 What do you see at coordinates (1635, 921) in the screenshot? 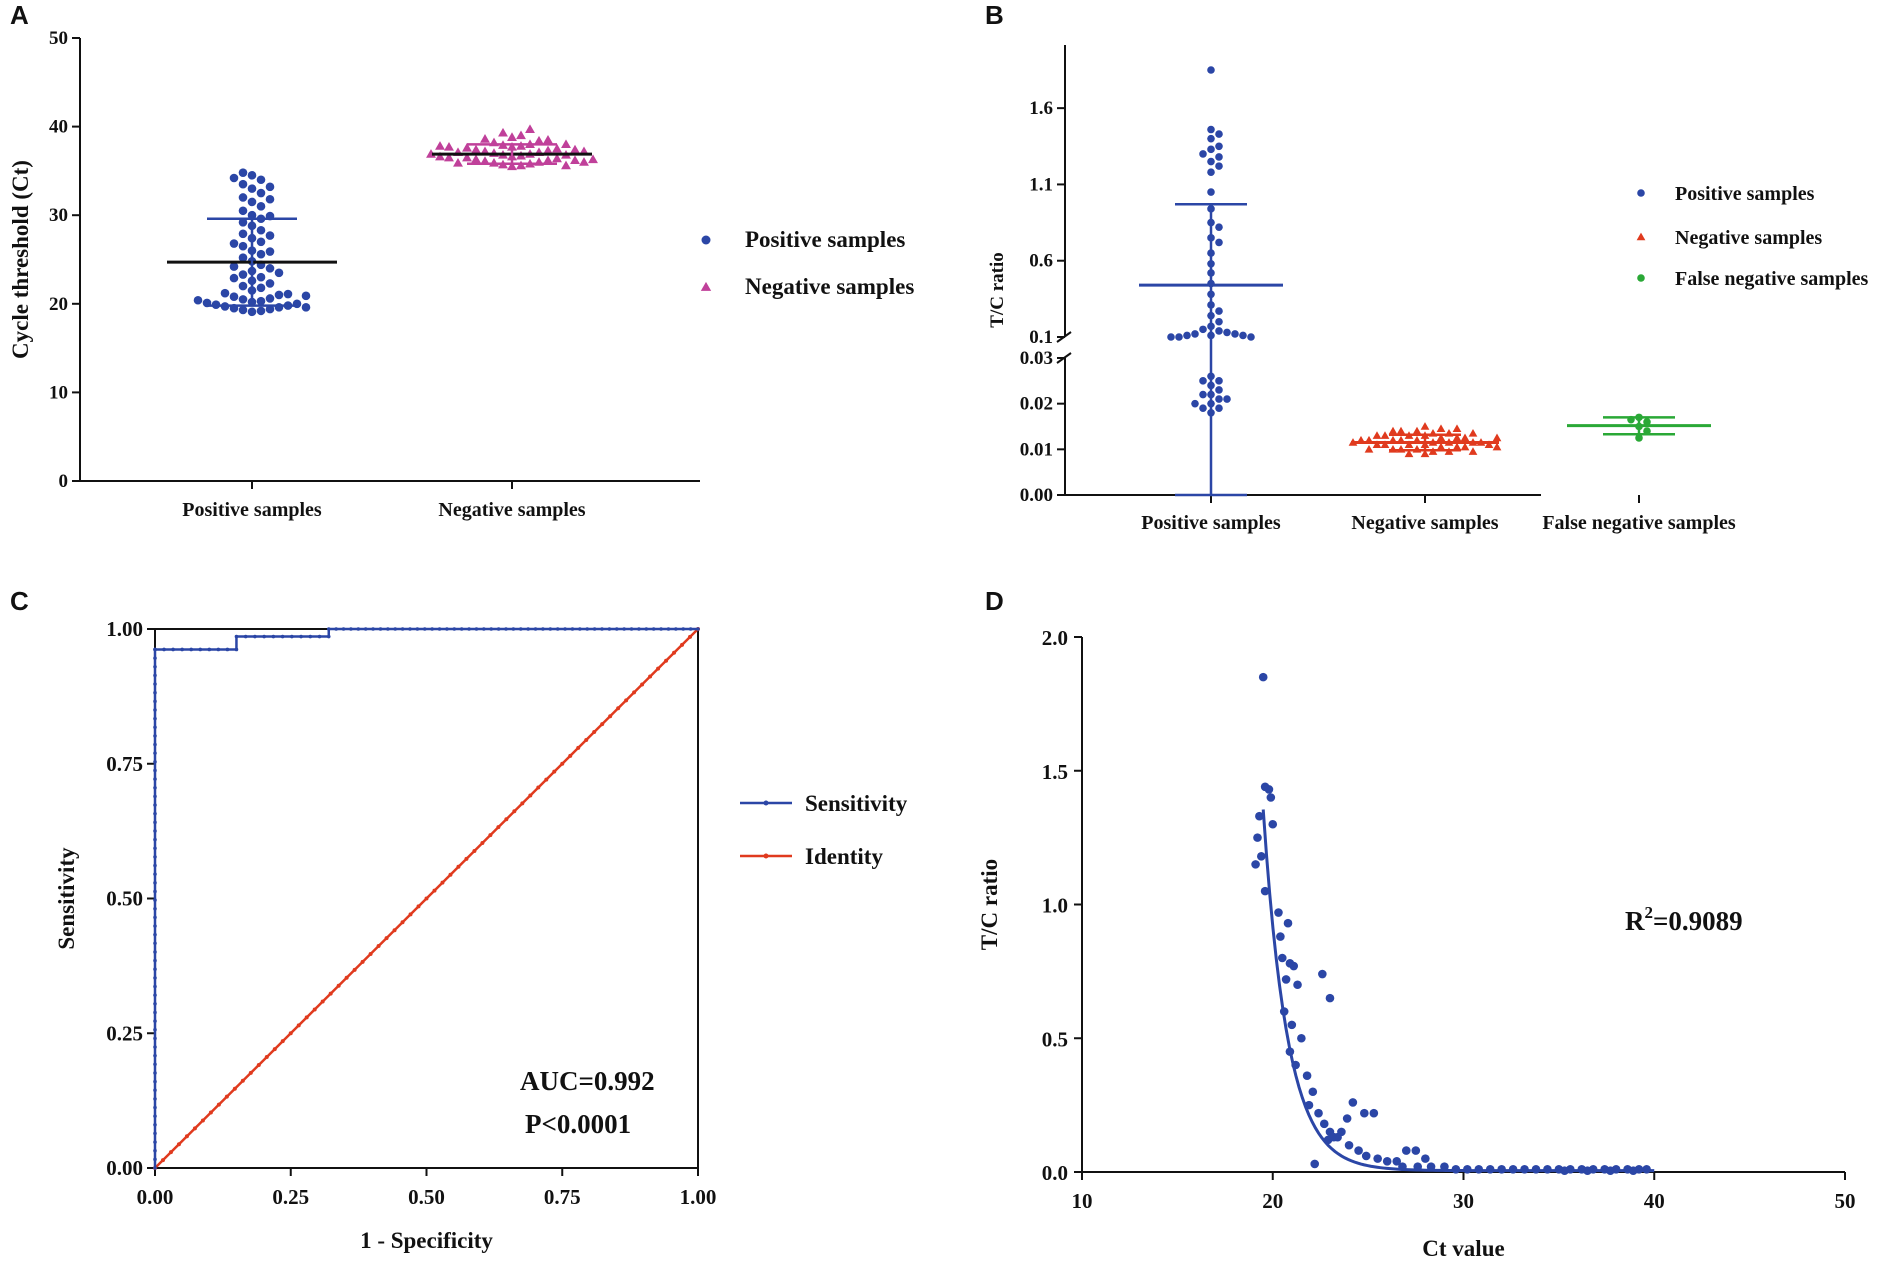
I see `r-squared-prefix: R` at bounding box center [1635, 921].